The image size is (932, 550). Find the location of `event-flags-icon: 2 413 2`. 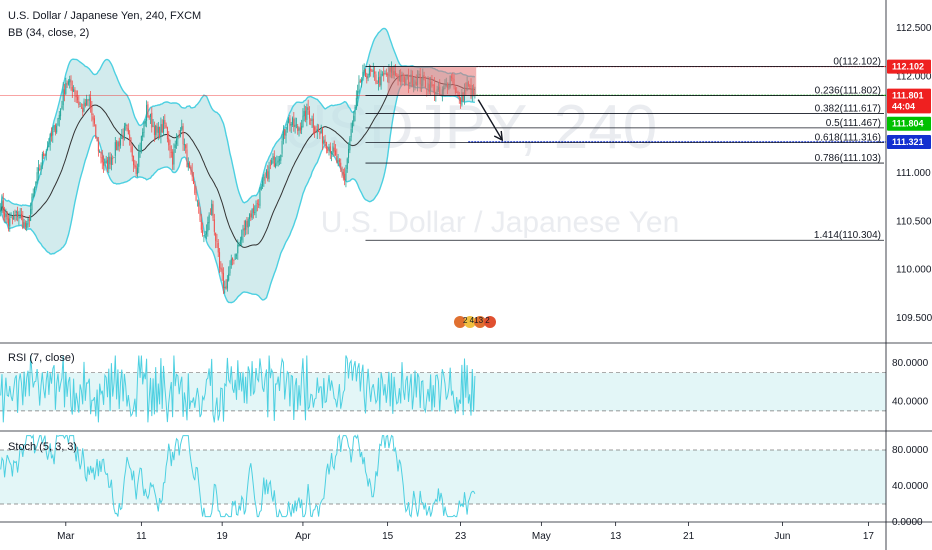

event-flags-icon: 2 413 2 is located at coordinates (475, 322).